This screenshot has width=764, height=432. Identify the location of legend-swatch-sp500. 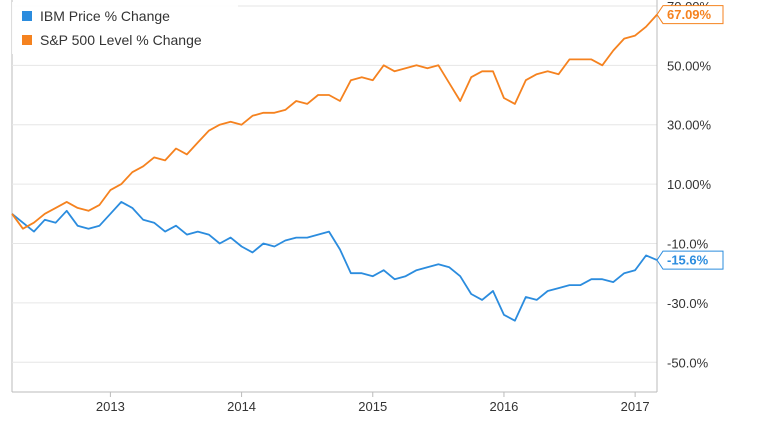
(27, 40).